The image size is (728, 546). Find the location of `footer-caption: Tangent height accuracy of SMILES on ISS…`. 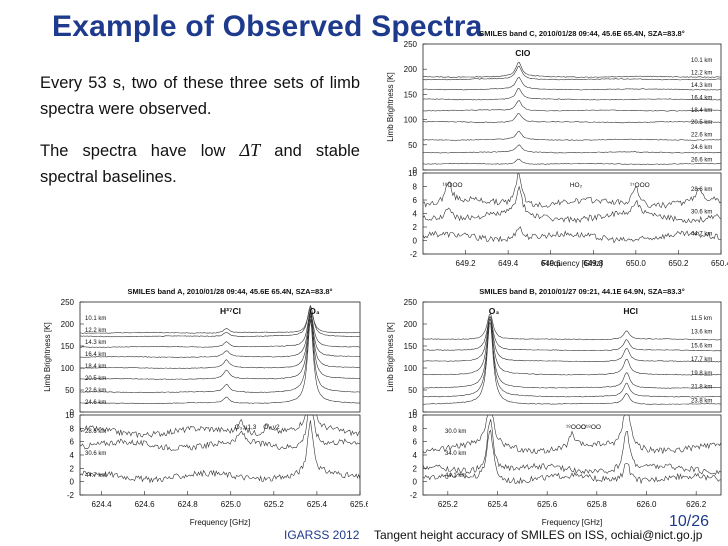

footer-caption: Tangent height accuracy of SMILES on ISS… is located at coordinates (538, 535).